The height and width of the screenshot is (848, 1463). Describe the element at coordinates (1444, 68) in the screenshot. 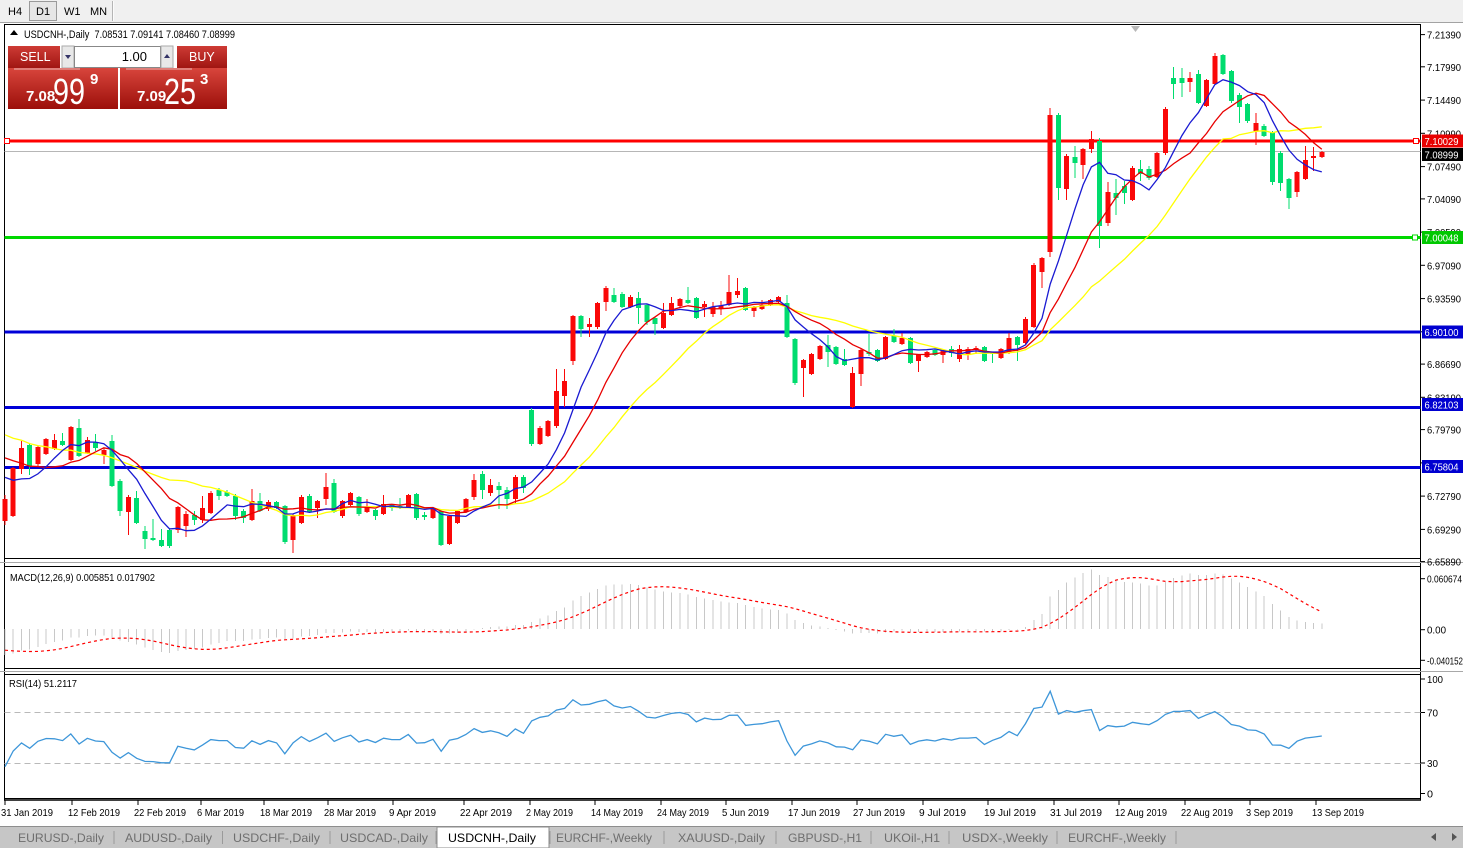

I see `svg-text: 7.17990` at that location.